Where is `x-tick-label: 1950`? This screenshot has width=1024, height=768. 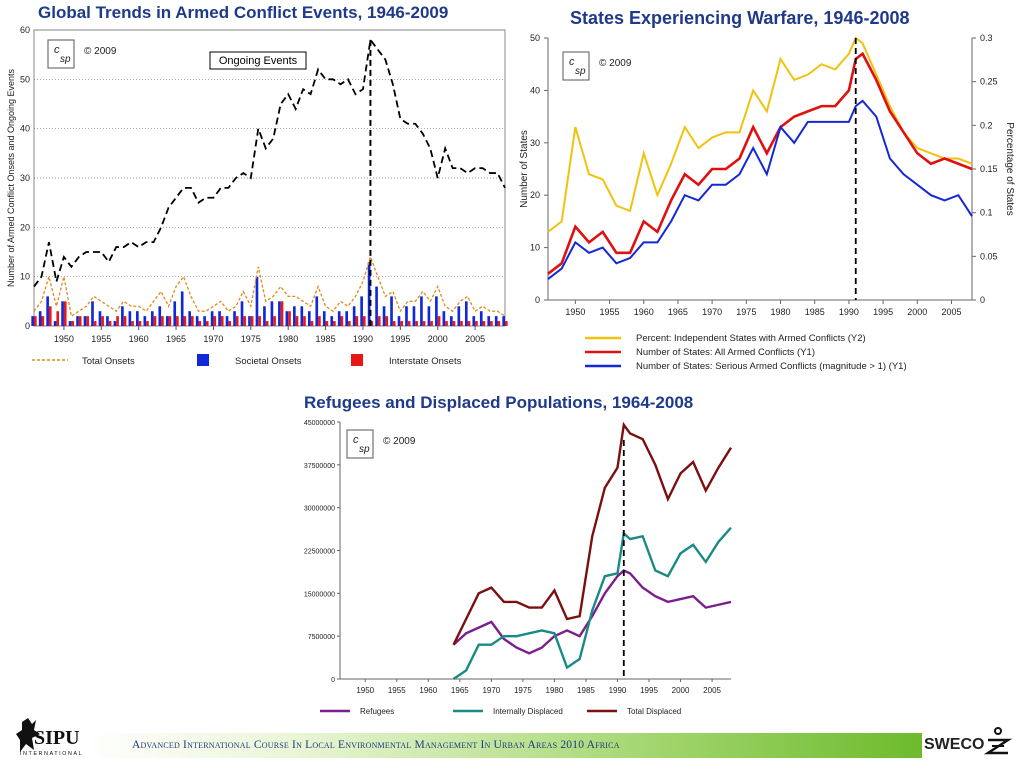
x-tick-label: 1950 is located at coordinates (64, 339).